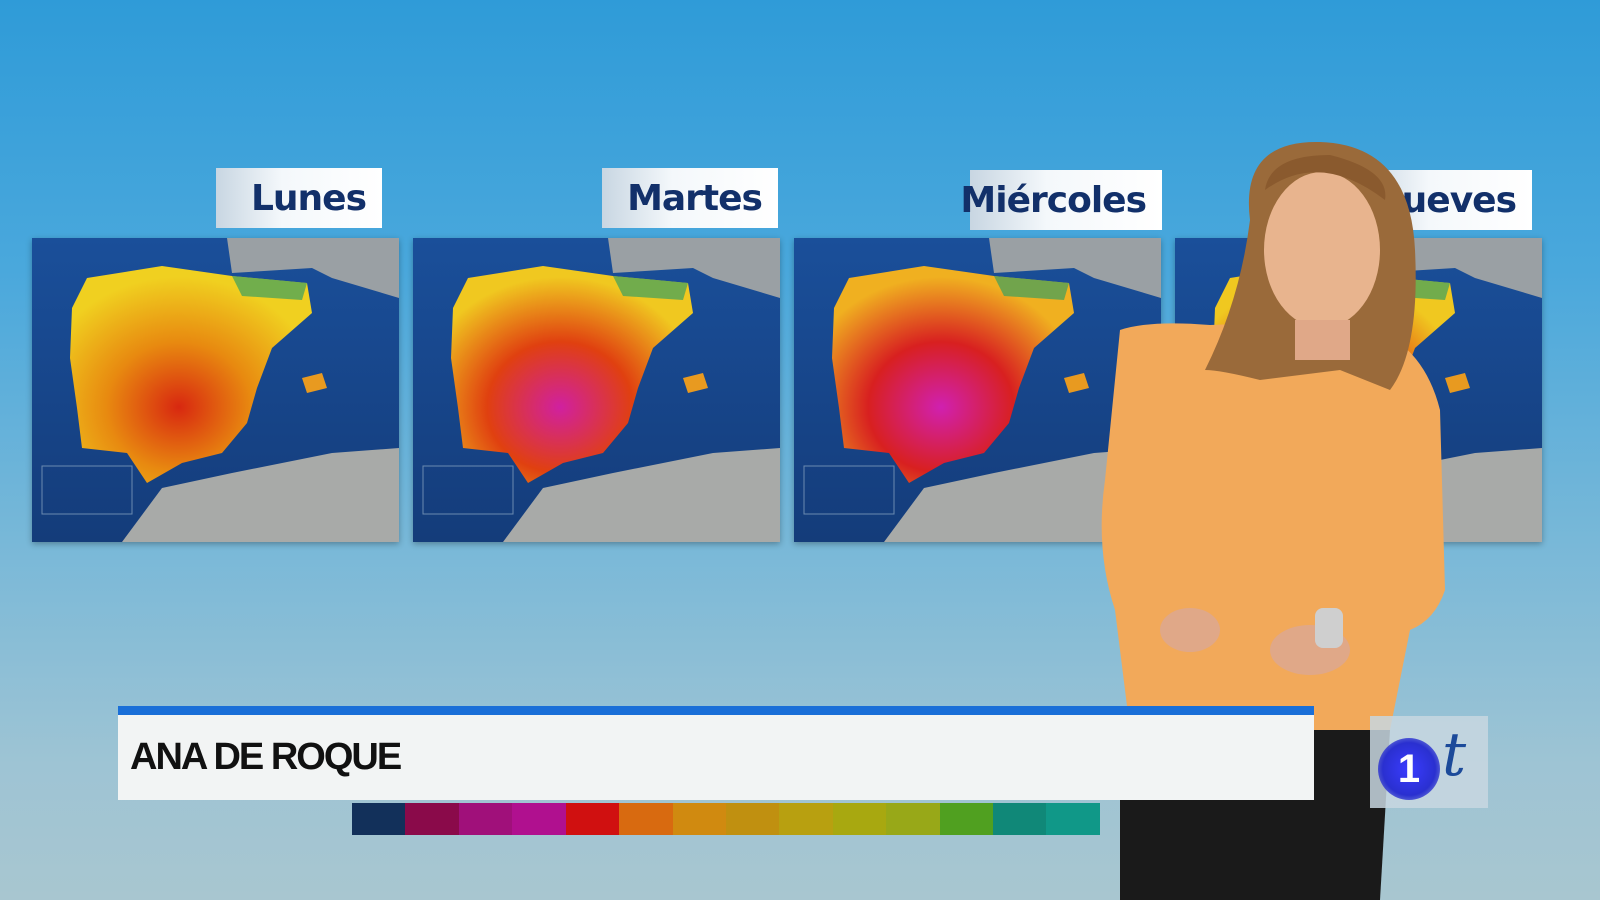 This screenshot has height=900, width=1600. Describe the element at coordinates (695, 198) in the screenshot. I see `day-label: Martes` at that location.